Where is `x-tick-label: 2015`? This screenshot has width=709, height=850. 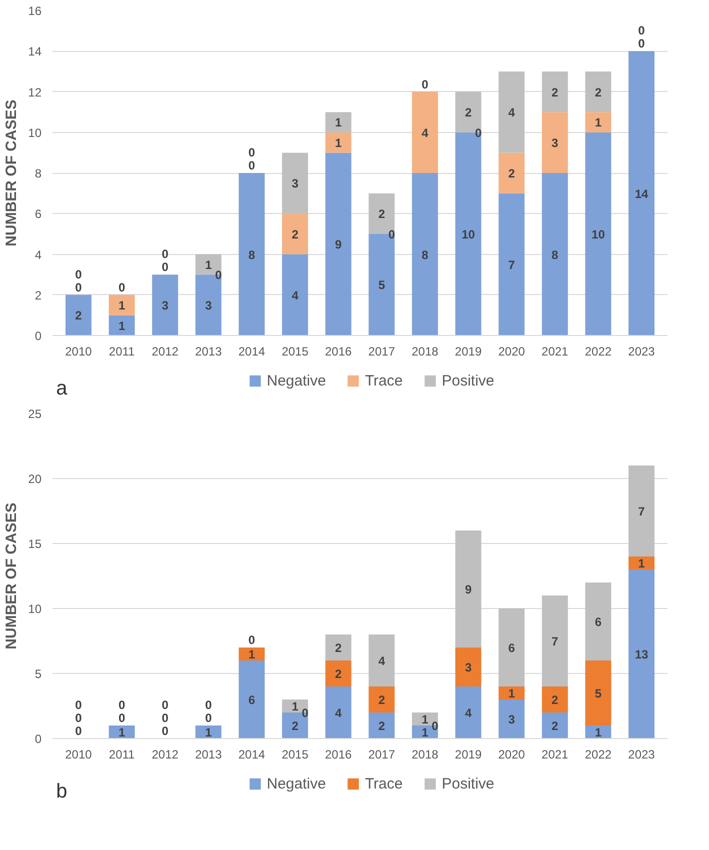
x-tick-label: 2015 is located at coordinates (295, 755).